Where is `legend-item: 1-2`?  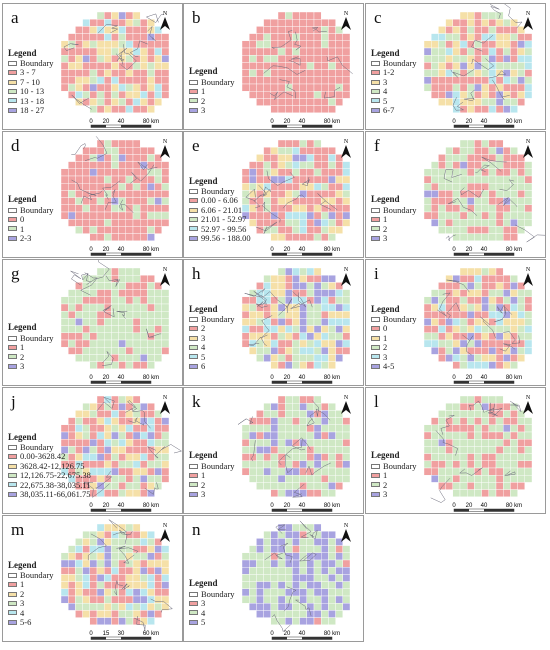
legend-item: 1-2 is located at coordinates (394, 72).